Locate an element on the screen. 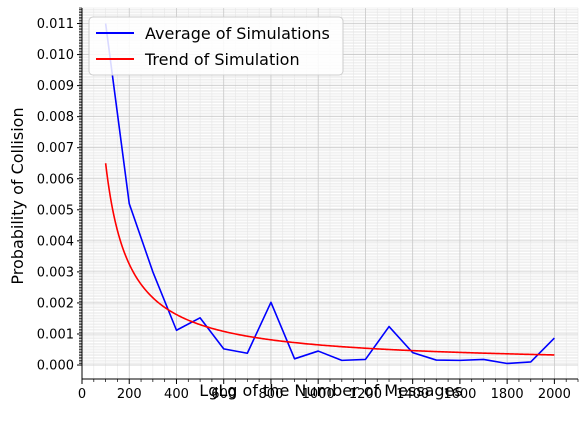 This screenshot has width=588, height=436. x-tick-label: 1400 is located at coordinates (412, 394).